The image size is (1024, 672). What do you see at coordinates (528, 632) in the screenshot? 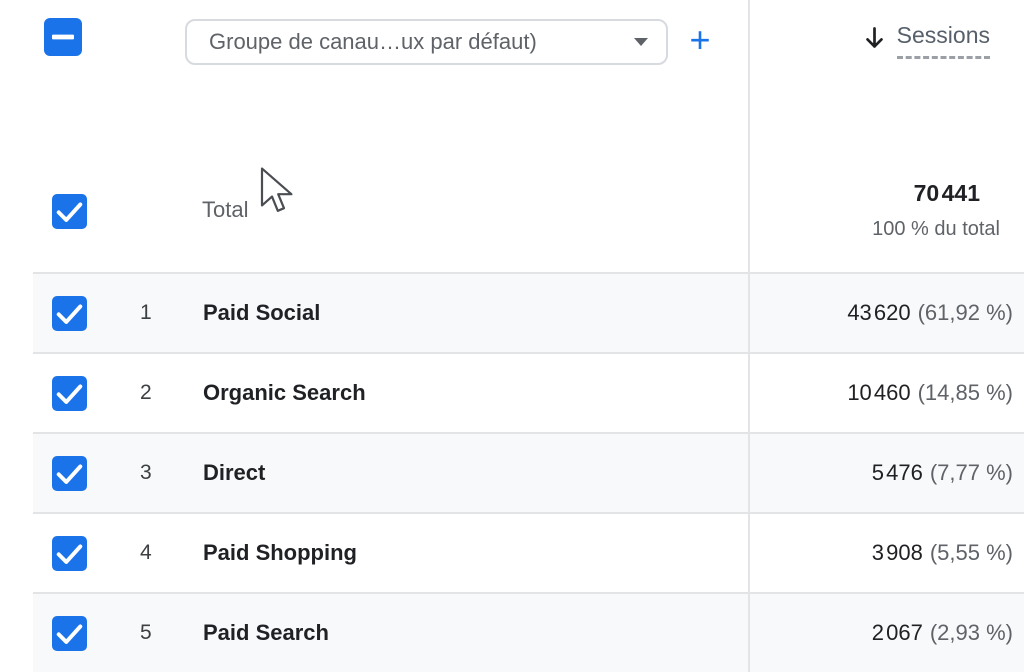
I see `table-row: 5 Paid Search 2 067 (2,93 %)` at bounding box center [528, 632].